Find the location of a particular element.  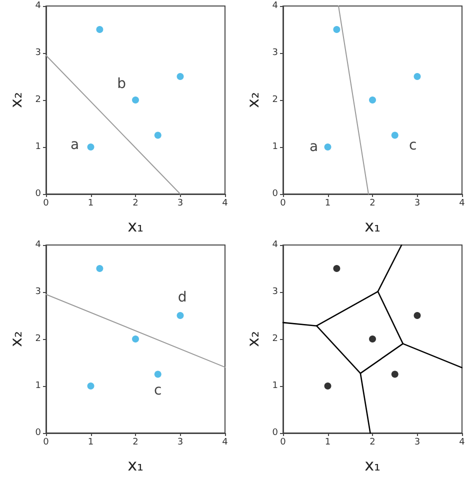

data-label: d is located at coordinates (182, 298).